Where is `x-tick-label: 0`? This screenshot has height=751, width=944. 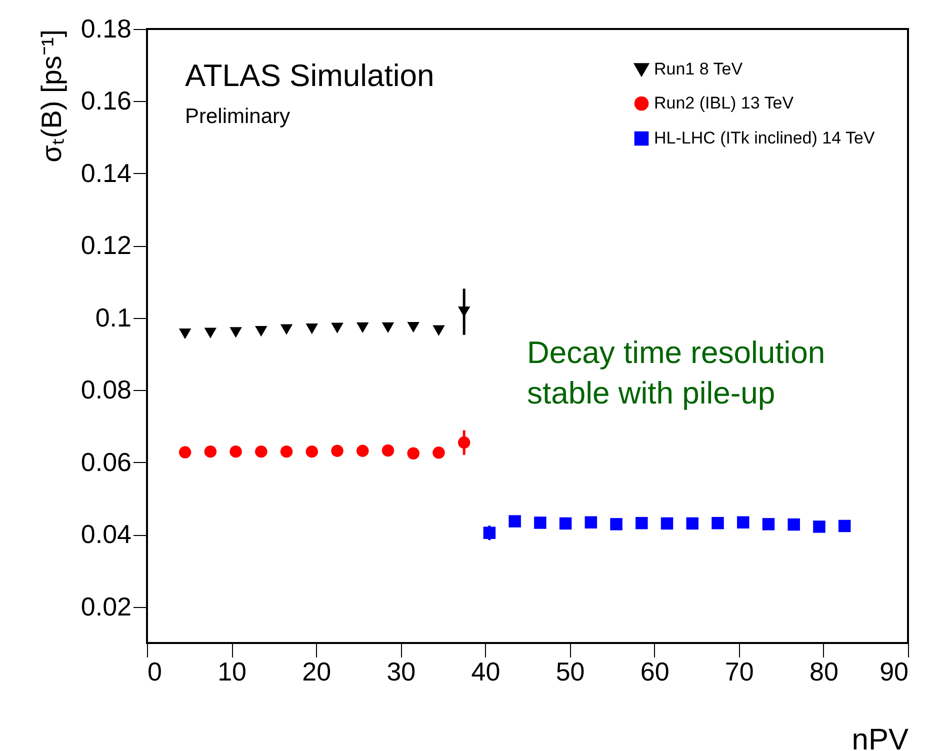
x-tick-label: 0 is located at coordinates (155, 671).